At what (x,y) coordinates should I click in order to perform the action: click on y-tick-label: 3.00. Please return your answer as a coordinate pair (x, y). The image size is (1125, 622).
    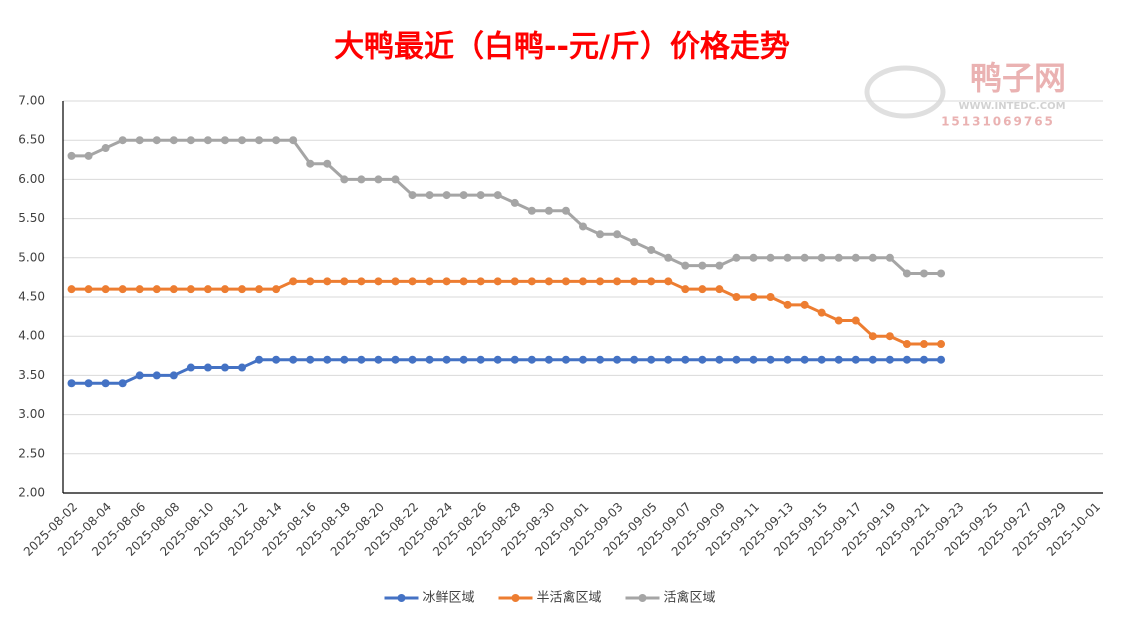
    Looking at the image, I should click on (31, 414).